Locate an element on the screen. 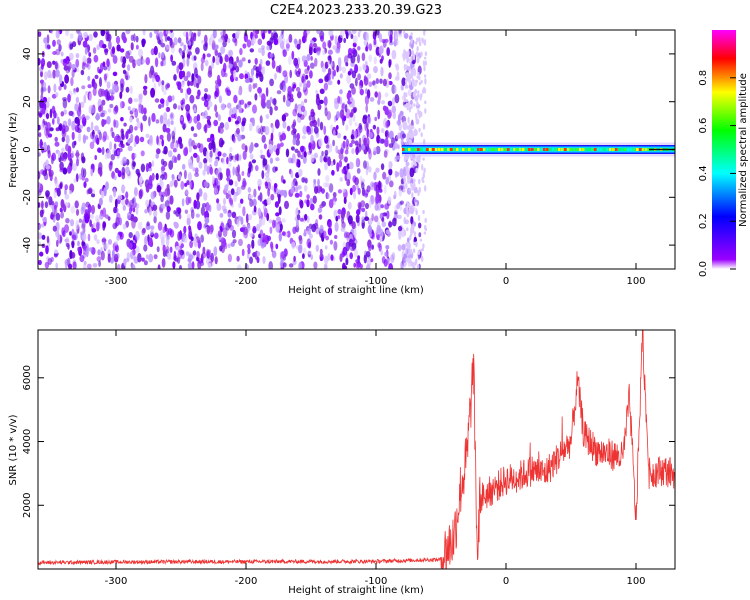 The image size is (750, 600). heatmap-y-tick-label: -20 is located at coordinates (27, 197).